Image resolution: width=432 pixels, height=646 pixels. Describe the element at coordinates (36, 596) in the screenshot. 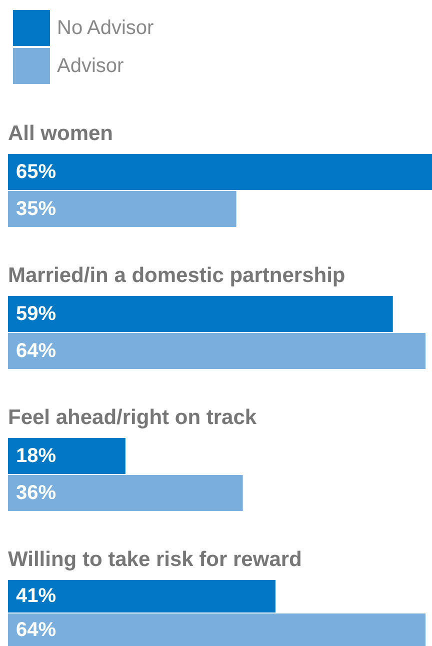

I see `data-label: 41%` at that location.